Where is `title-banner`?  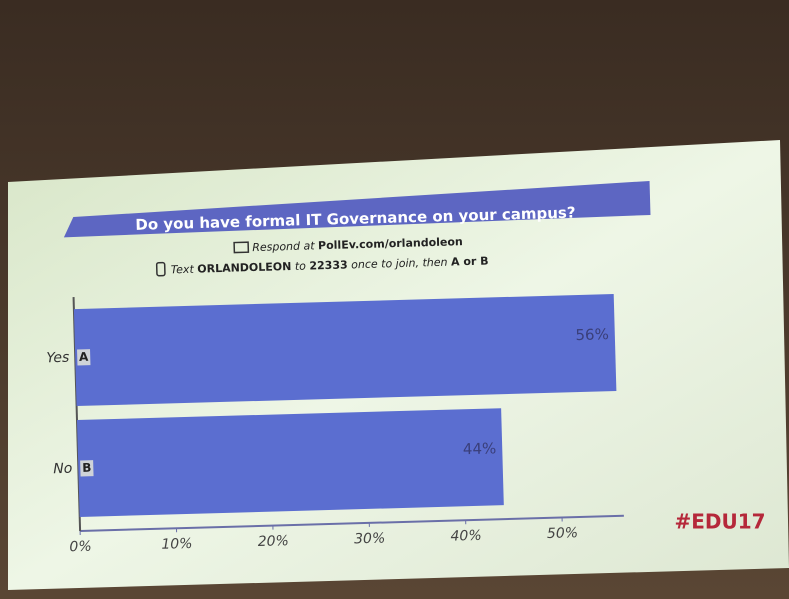
title-banner is located at coordinates (357, 209).